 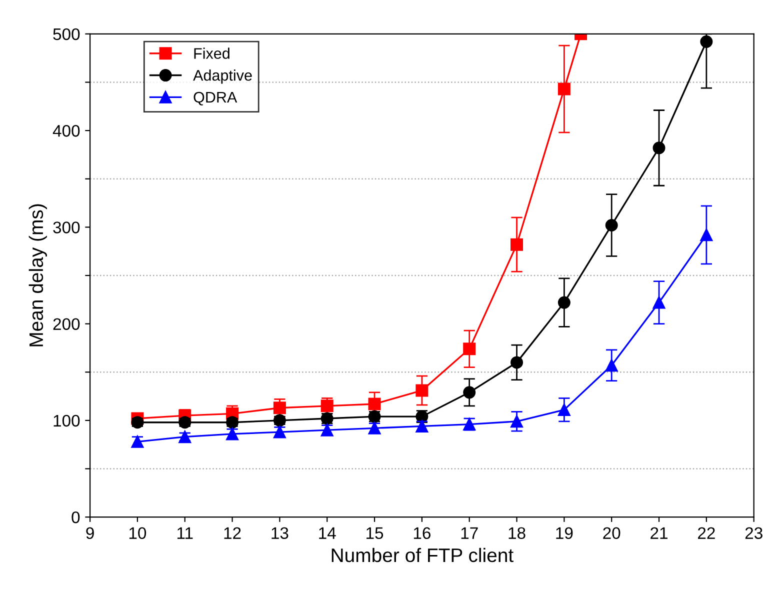 What do you see at coordinates (66, 324) in the screenshot?
I see `y-tick-label: 200` at bounding box center [66, 324].